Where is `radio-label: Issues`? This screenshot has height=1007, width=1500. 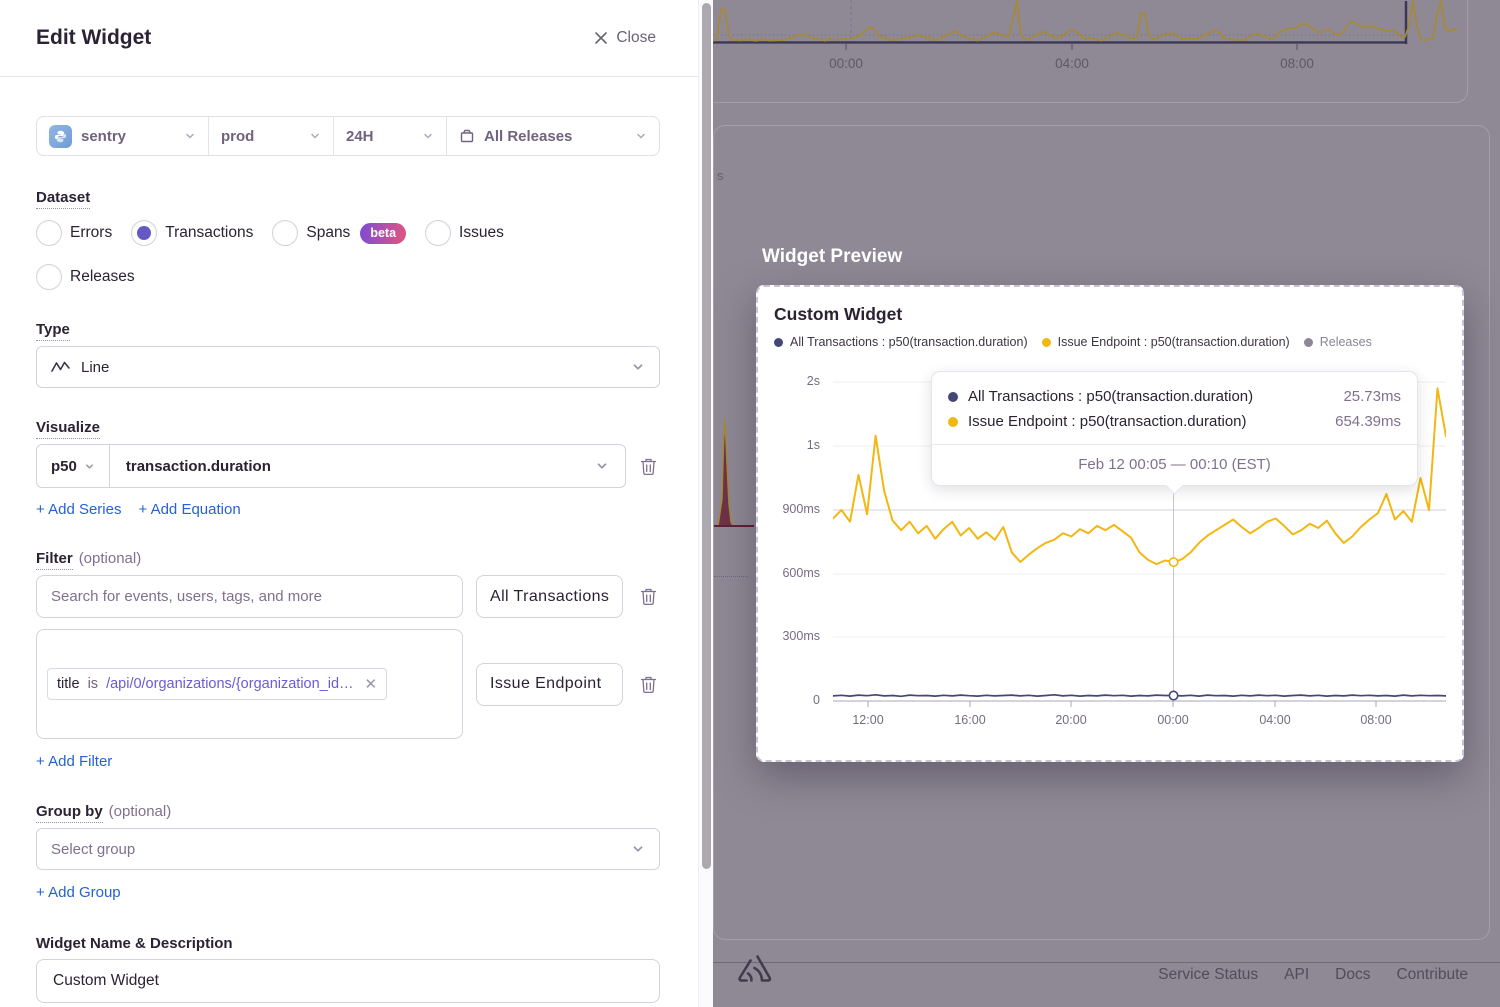 radio-label: Issues is located at coordinates (481, 232).